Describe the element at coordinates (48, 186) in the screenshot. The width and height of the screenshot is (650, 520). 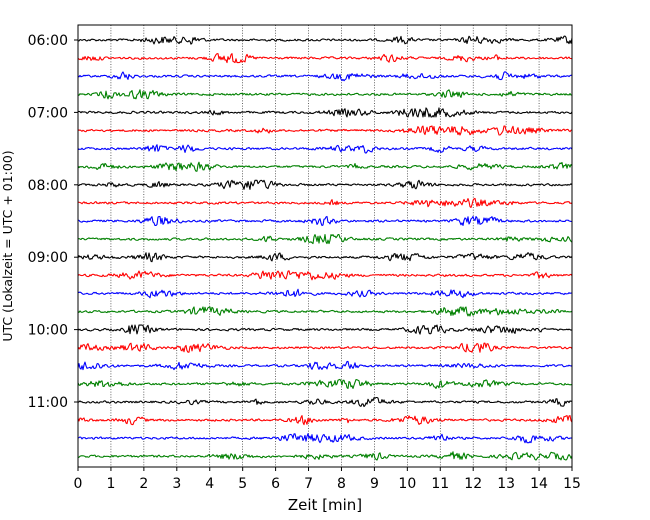
I see `y-tick-label: 08:00` at that location.